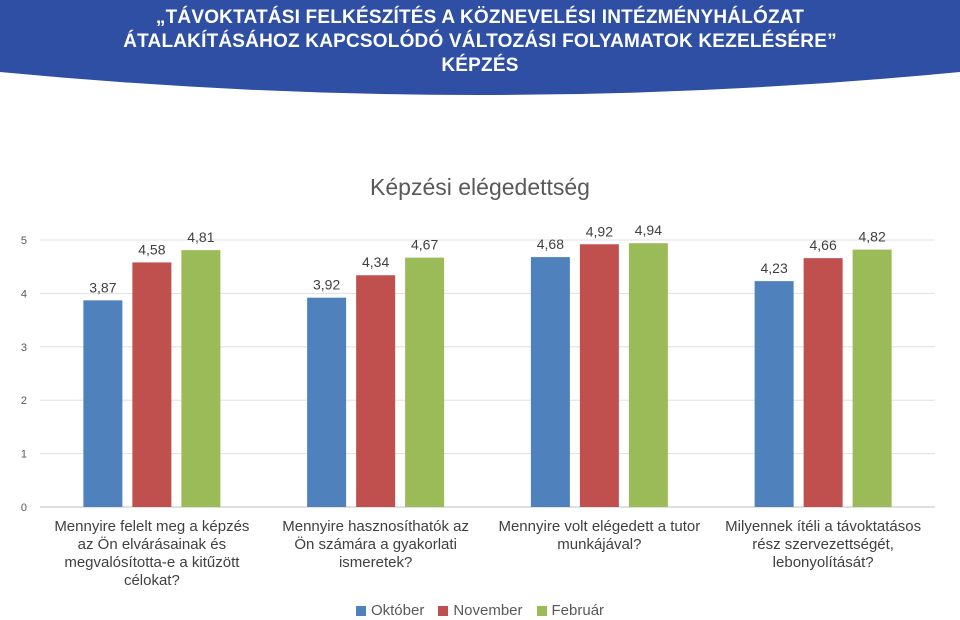 Image resolution: width=960 pixels, height=620 pixels. What do you see at coordinates (578, 610) in the screenshot?
I see `legend-label: Február` at bounding box center [578, 610].